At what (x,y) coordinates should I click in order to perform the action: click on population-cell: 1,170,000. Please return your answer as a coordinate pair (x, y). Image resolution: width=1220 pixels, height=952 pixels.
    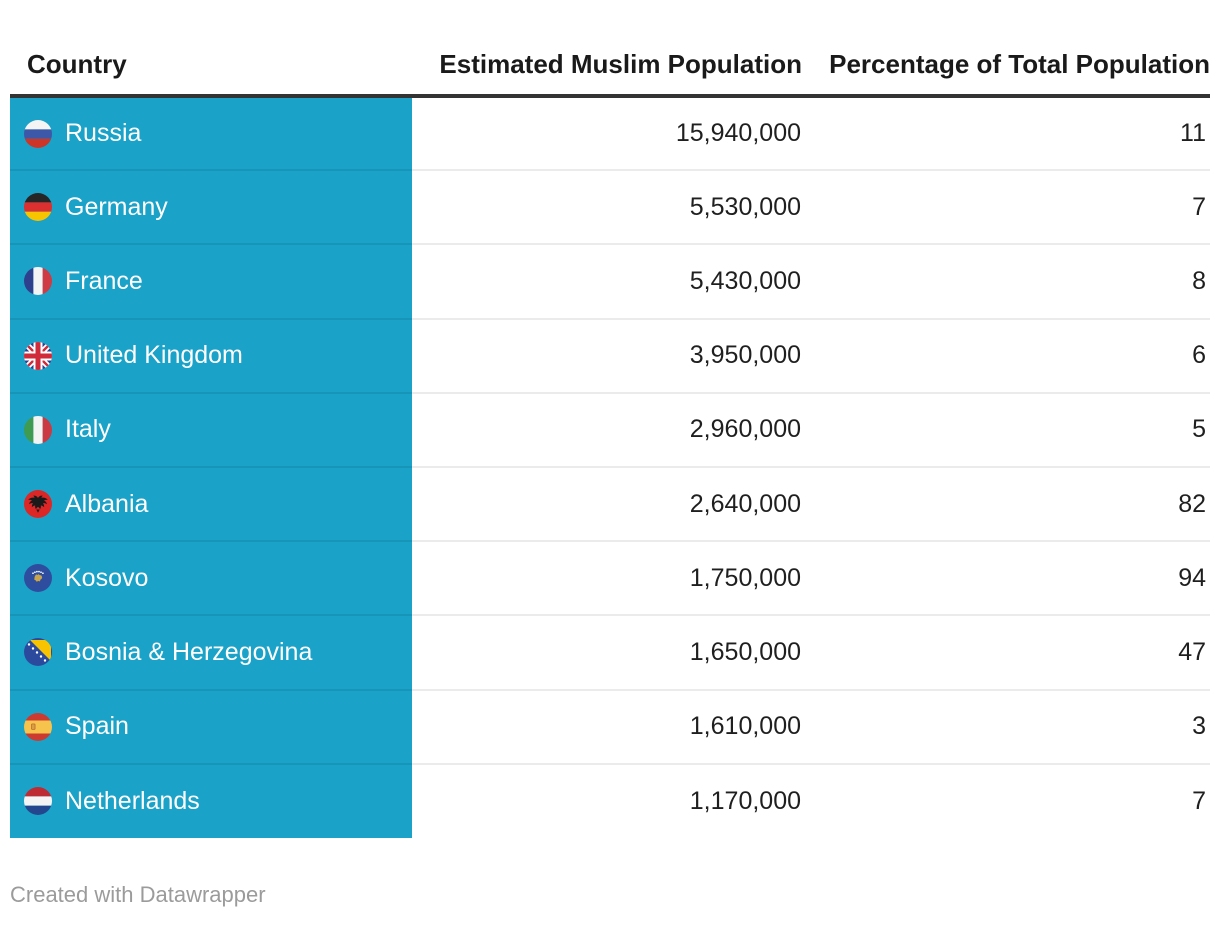
    Looking at the image, I should click on (607, 800).